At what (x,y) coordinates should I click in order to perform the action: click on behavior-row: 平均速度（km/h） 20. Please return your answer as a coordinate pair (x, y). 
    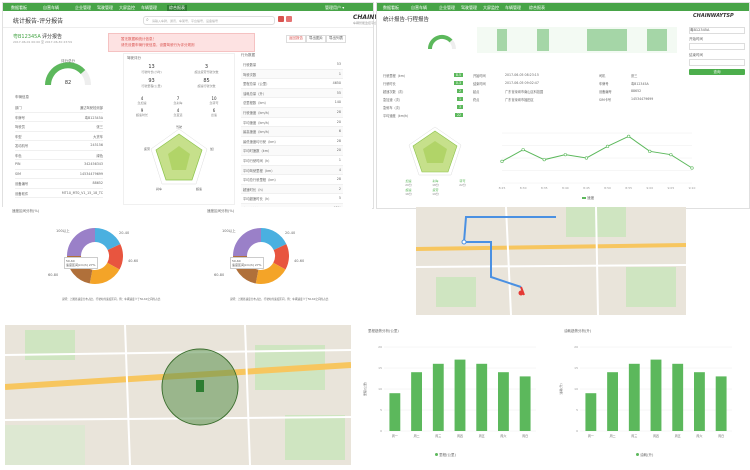
    Looking at the image, I should click on (292, 122).